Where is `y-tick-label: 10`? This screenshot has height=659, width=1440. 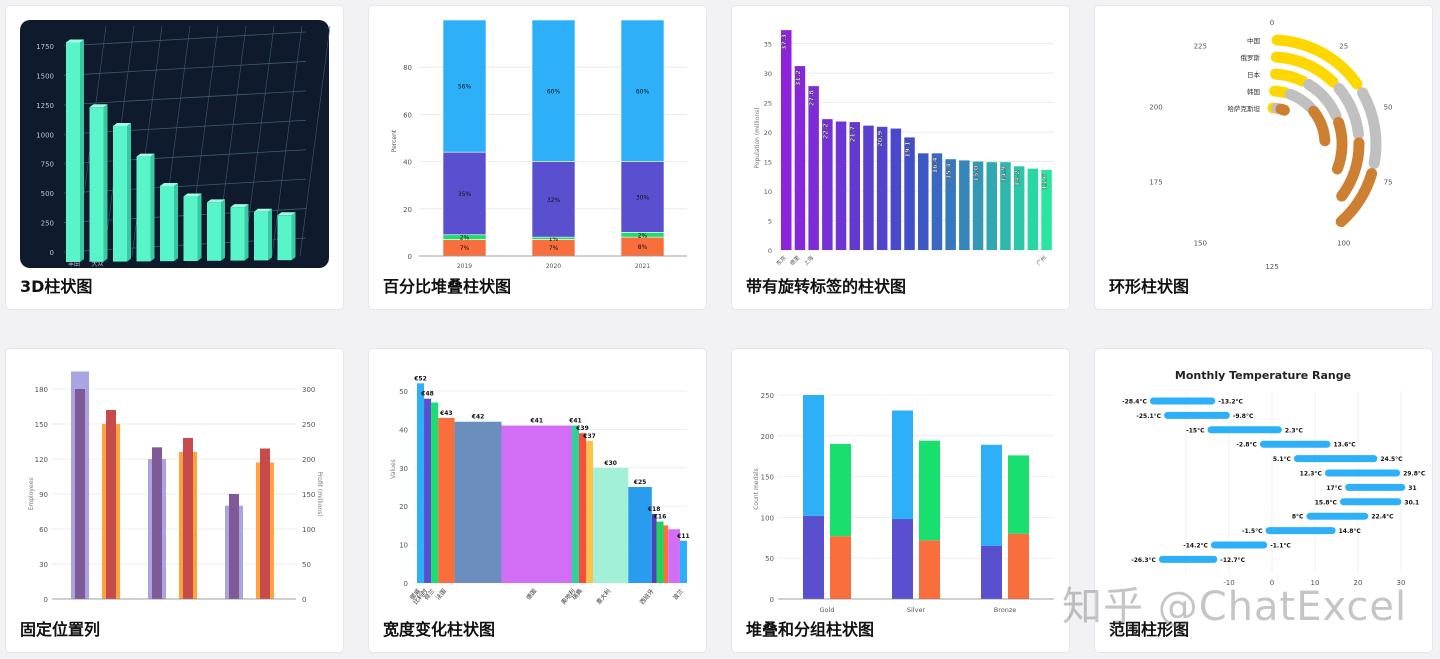 y-tick-label: 10 is located at coordinates (403, 546).